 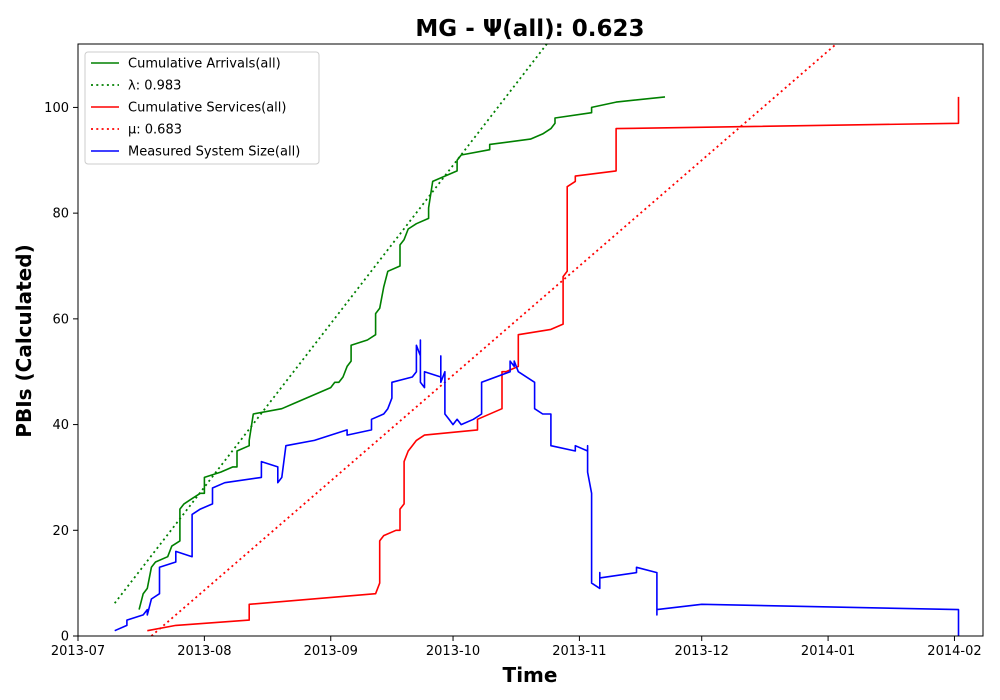 I want to click on y-tick-label: 0, so click(x=65, y=637).